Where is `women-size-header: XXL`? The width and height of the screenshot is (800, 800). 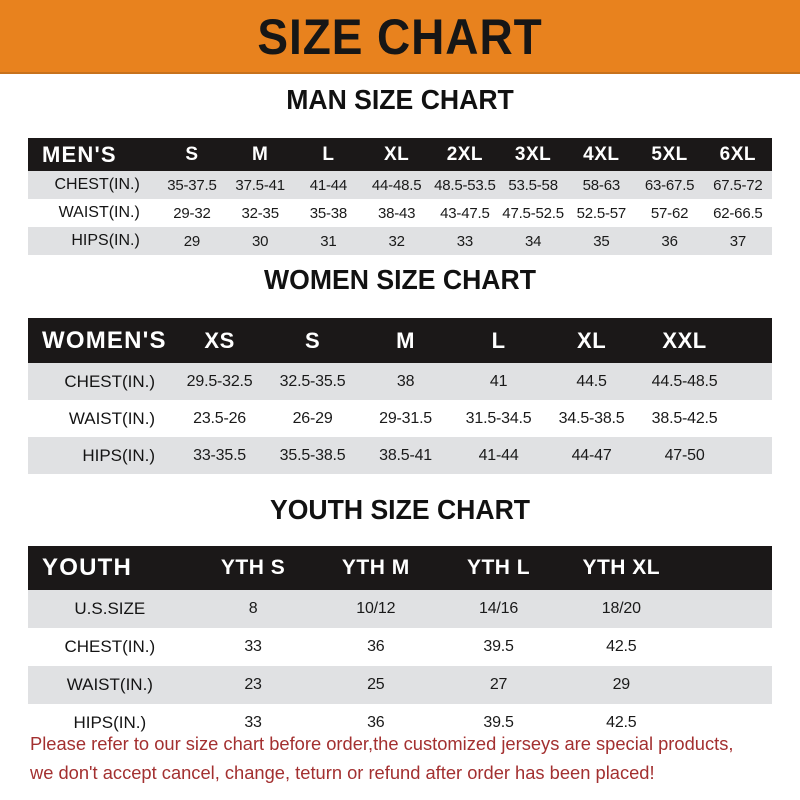 women-size-header: XXL is located at coordinates (684, 340).